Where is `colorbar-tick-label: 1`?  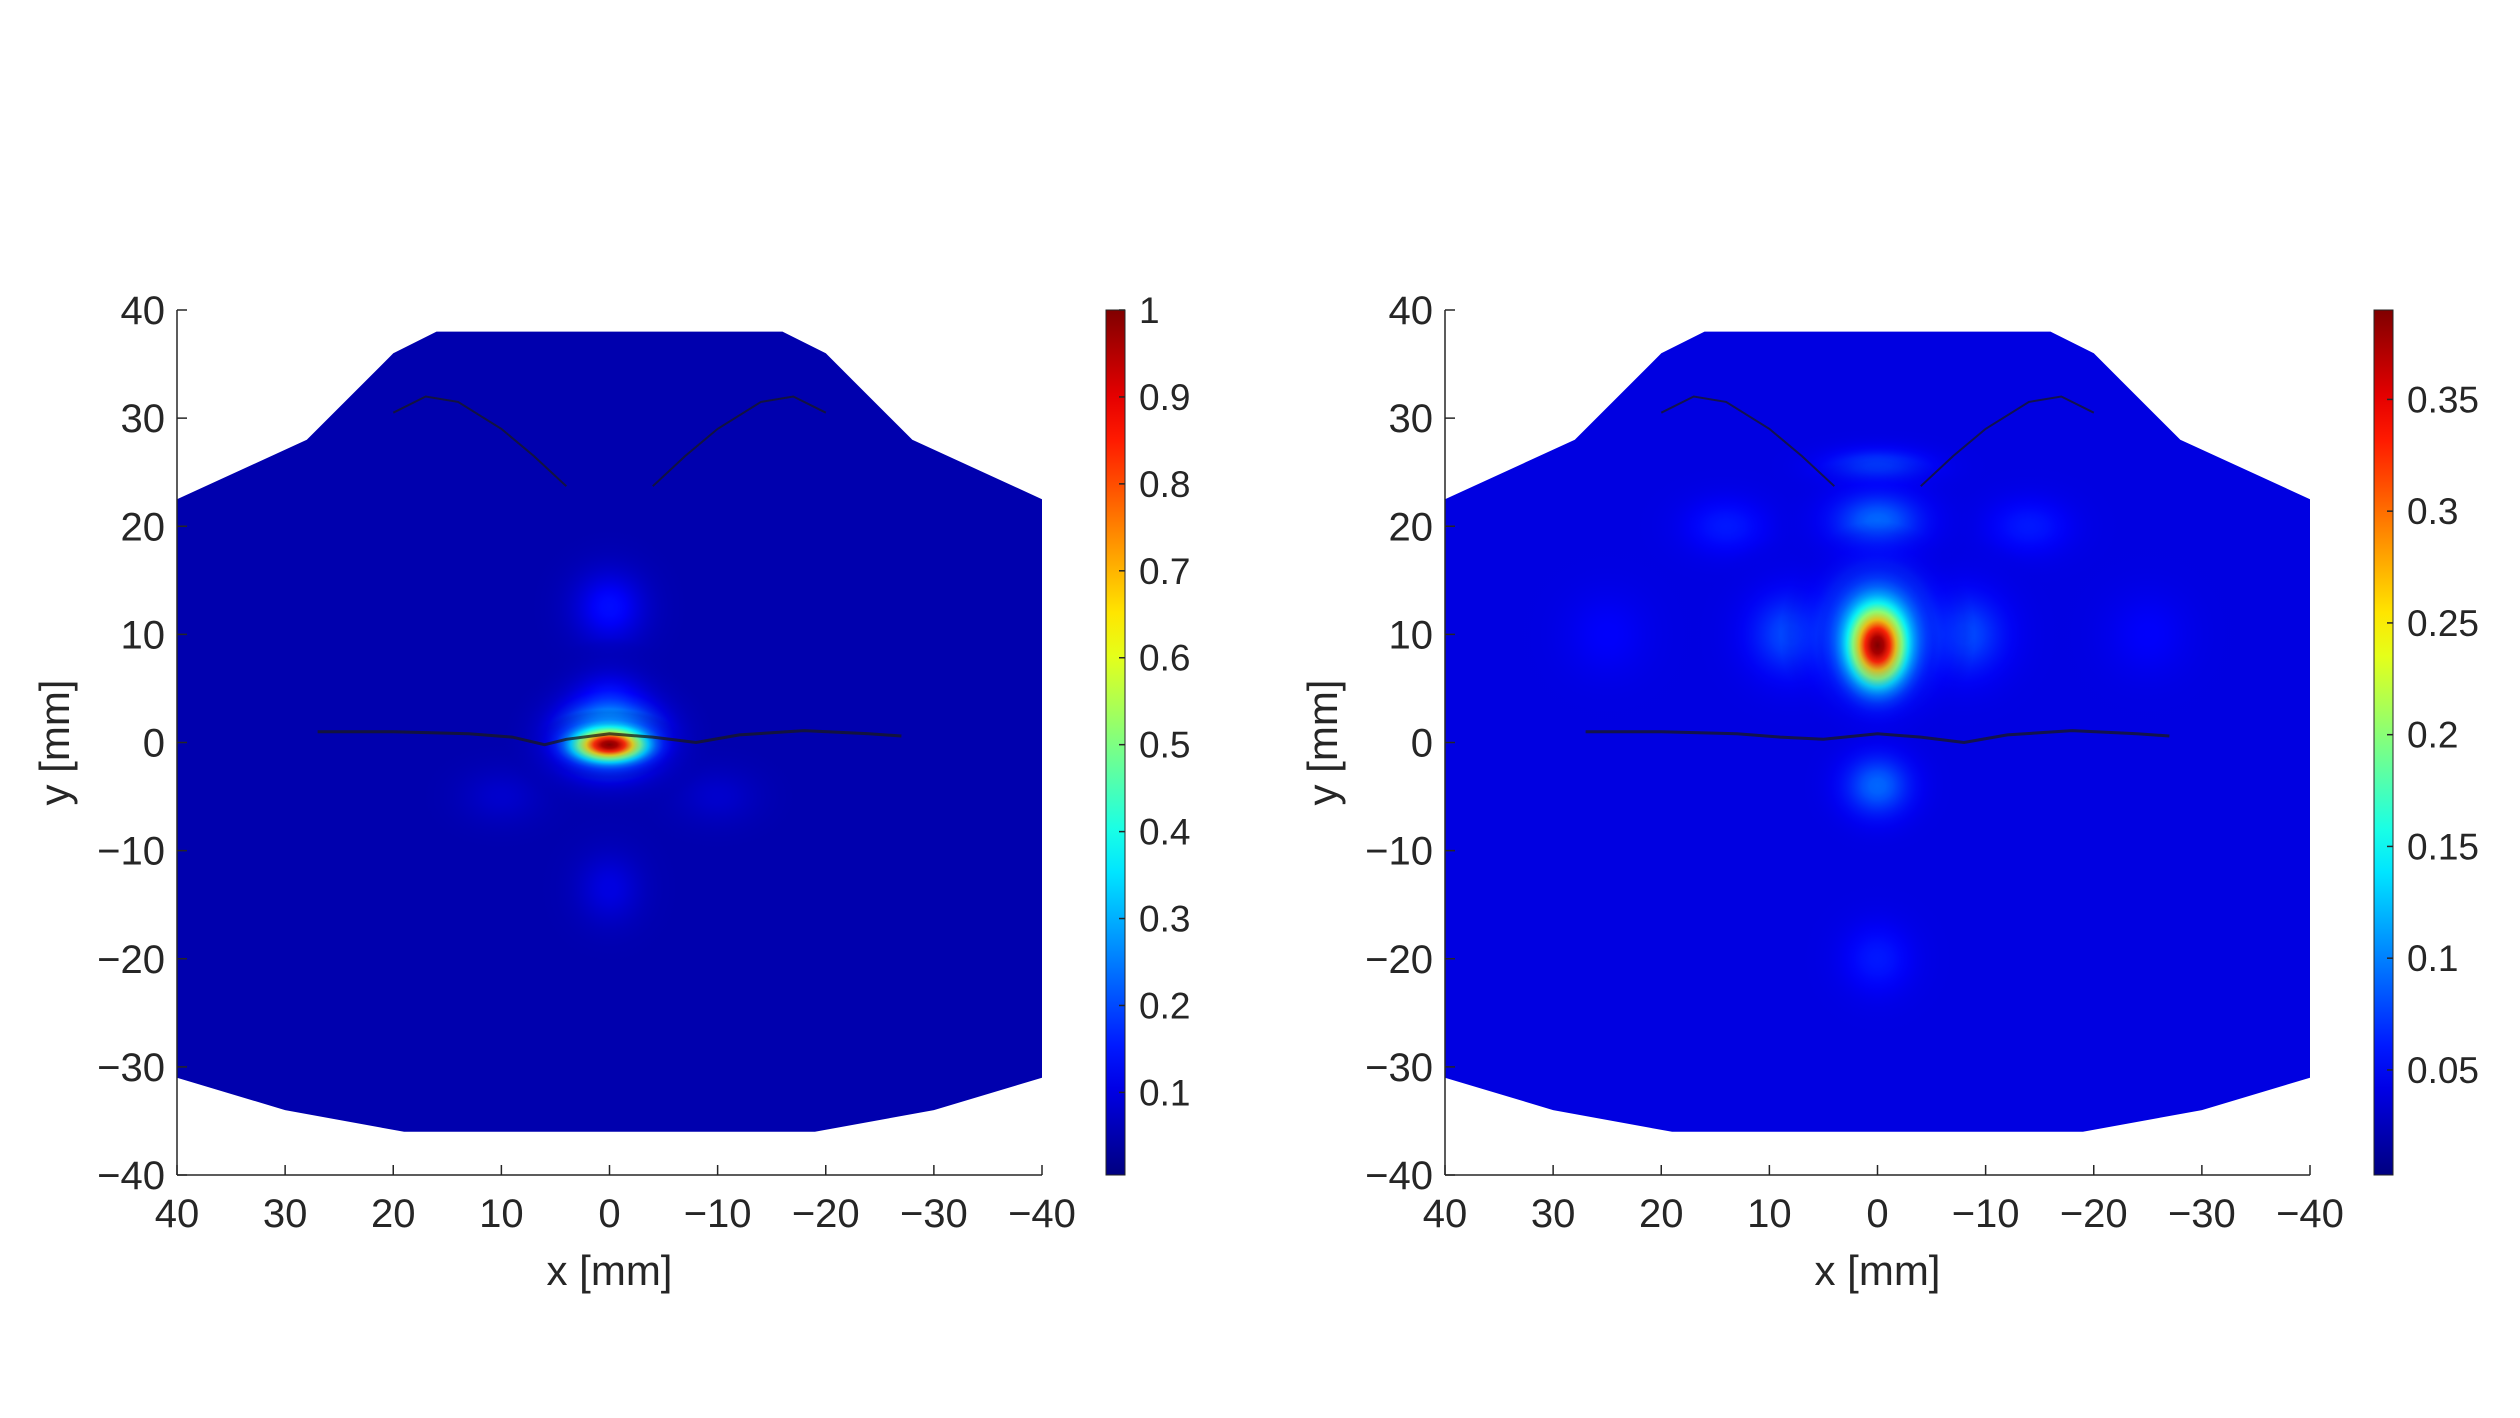 colorbar-tick-label: 1 is located at coordinates (1149, 310).